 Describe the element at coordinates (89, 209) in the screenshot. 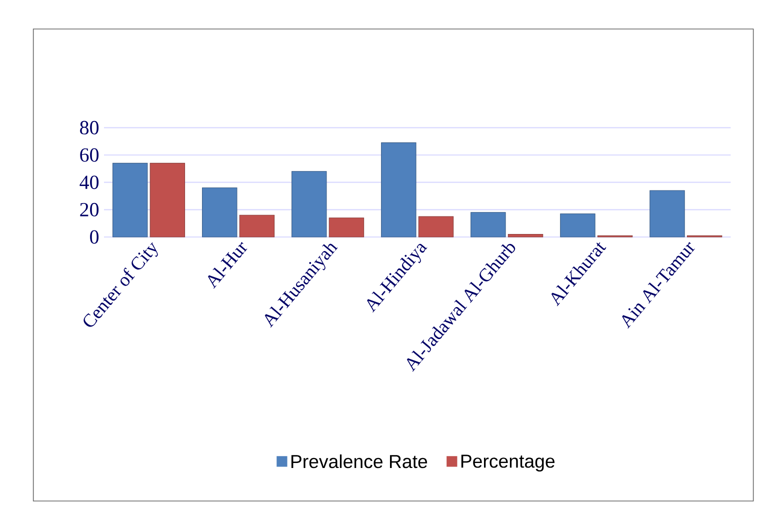

I see `y-tick-label: 20` at that location.